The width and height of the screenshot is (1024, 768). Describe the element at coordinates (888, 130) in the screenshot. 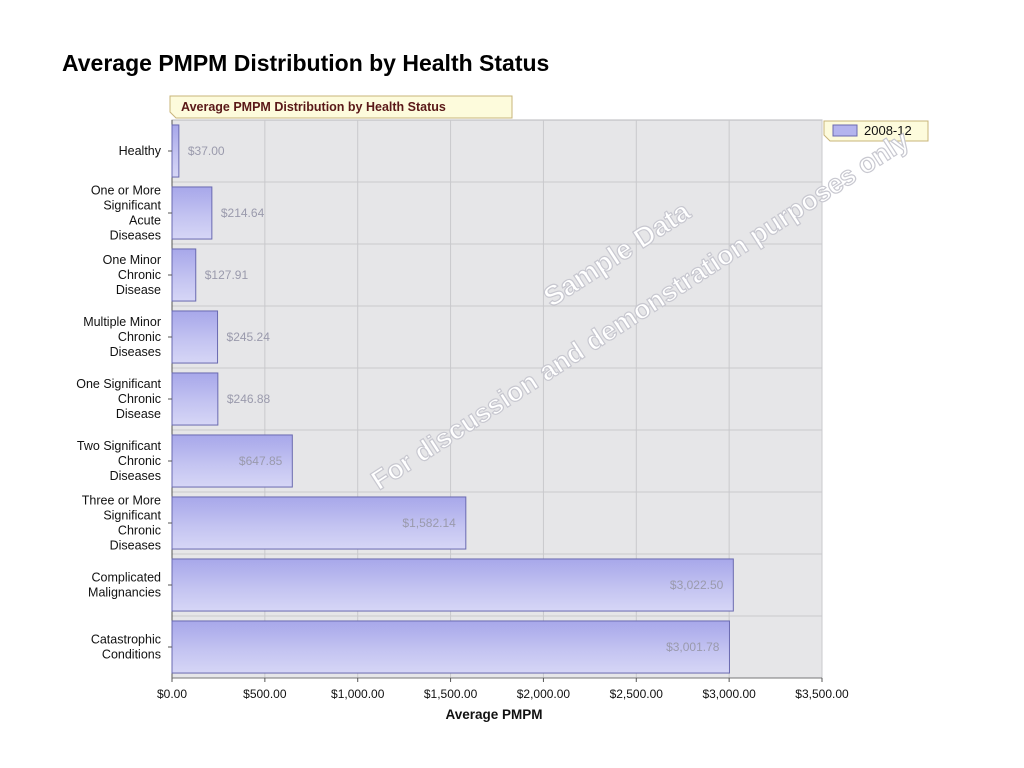

I see `legend-label: 2008-12` at that location.